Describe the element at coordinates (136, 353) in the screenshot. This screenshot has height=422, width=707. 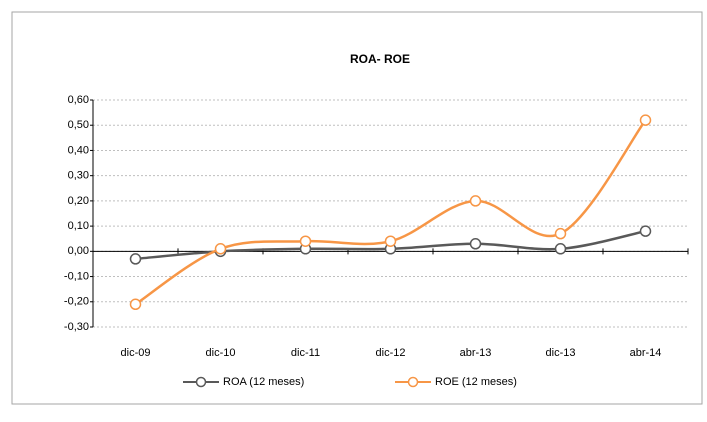
I see `x-tick-label: dic-09` at that location.